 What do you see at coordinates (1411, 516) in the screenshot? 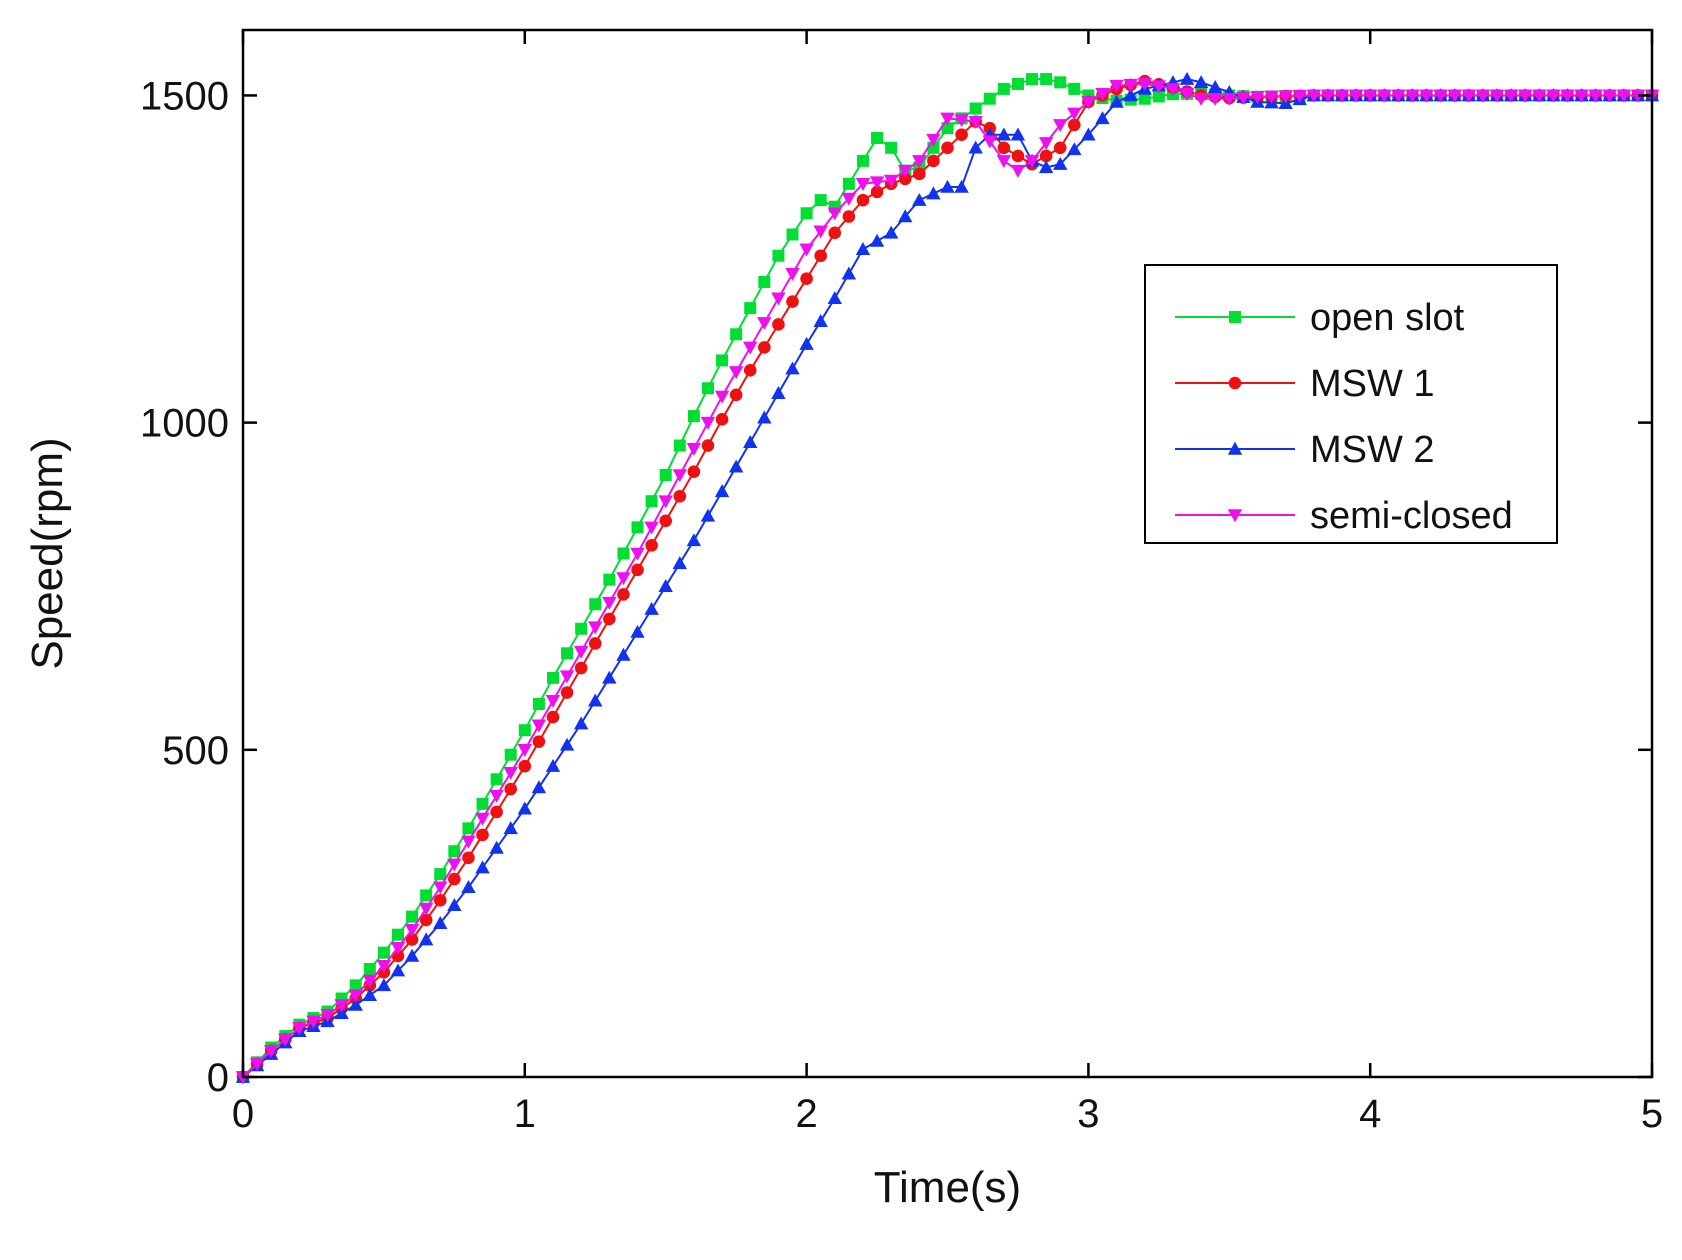
I see `legend-label-semi-closed: semi-closed` at bounding box center [1411, 516].